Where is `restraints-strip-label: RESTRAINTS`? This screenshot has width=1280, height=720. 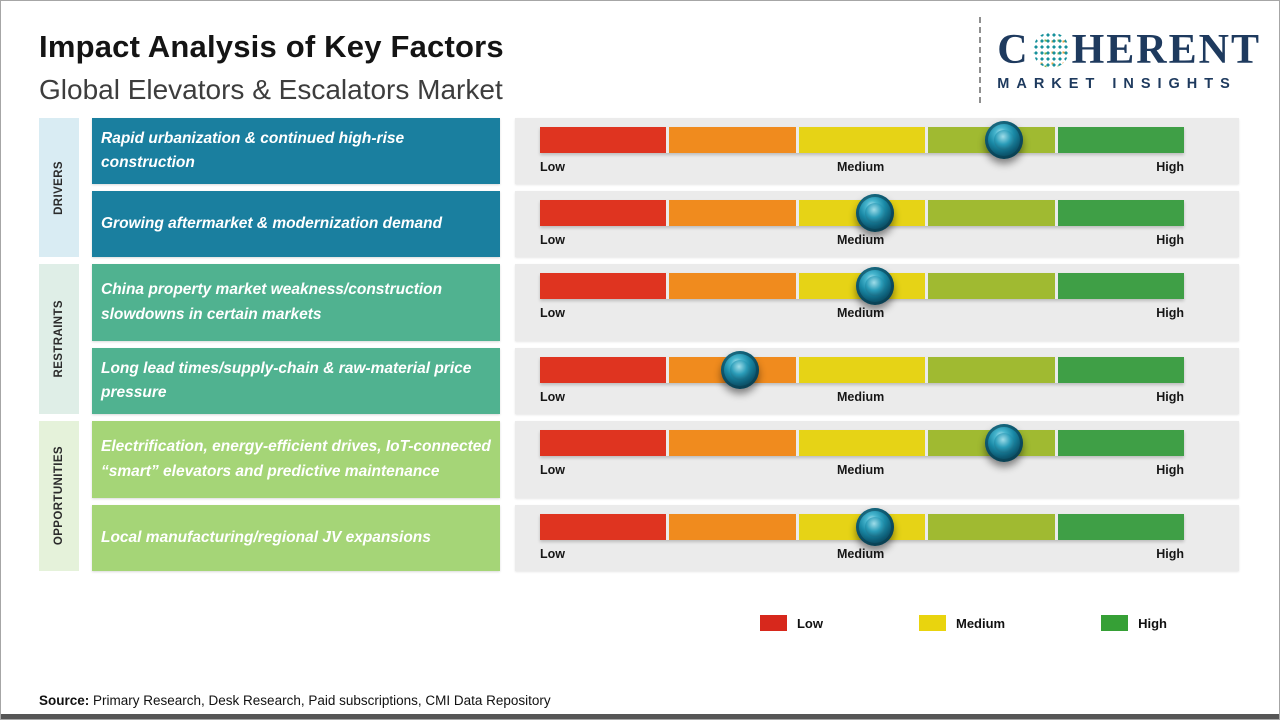
restraints-strip-label: RESTRAINTS is located at coordinates (59, 339).